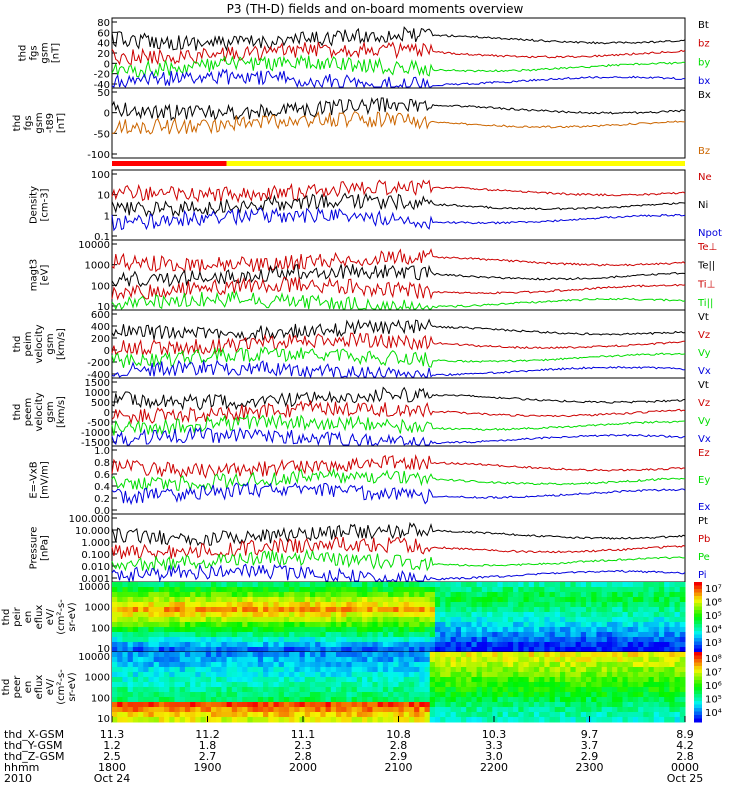  What do you see at coordinates (34, 52) in the screenshot?
I see `ylabel-line: fgs` at bounding box center [34, 52].